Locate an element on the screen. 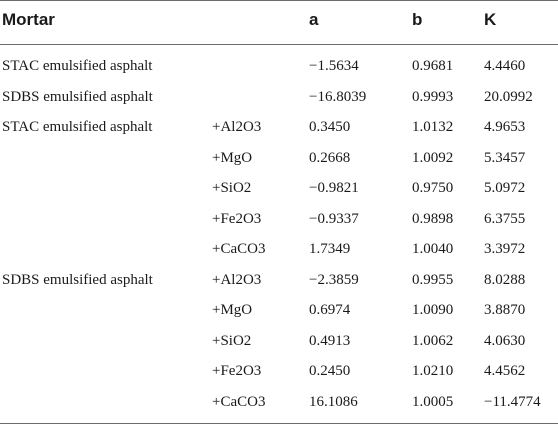 Image resolution: width=558 pixels, height=426 pixels. cell-k: 8.0288 is located at coordinates (505, 279).